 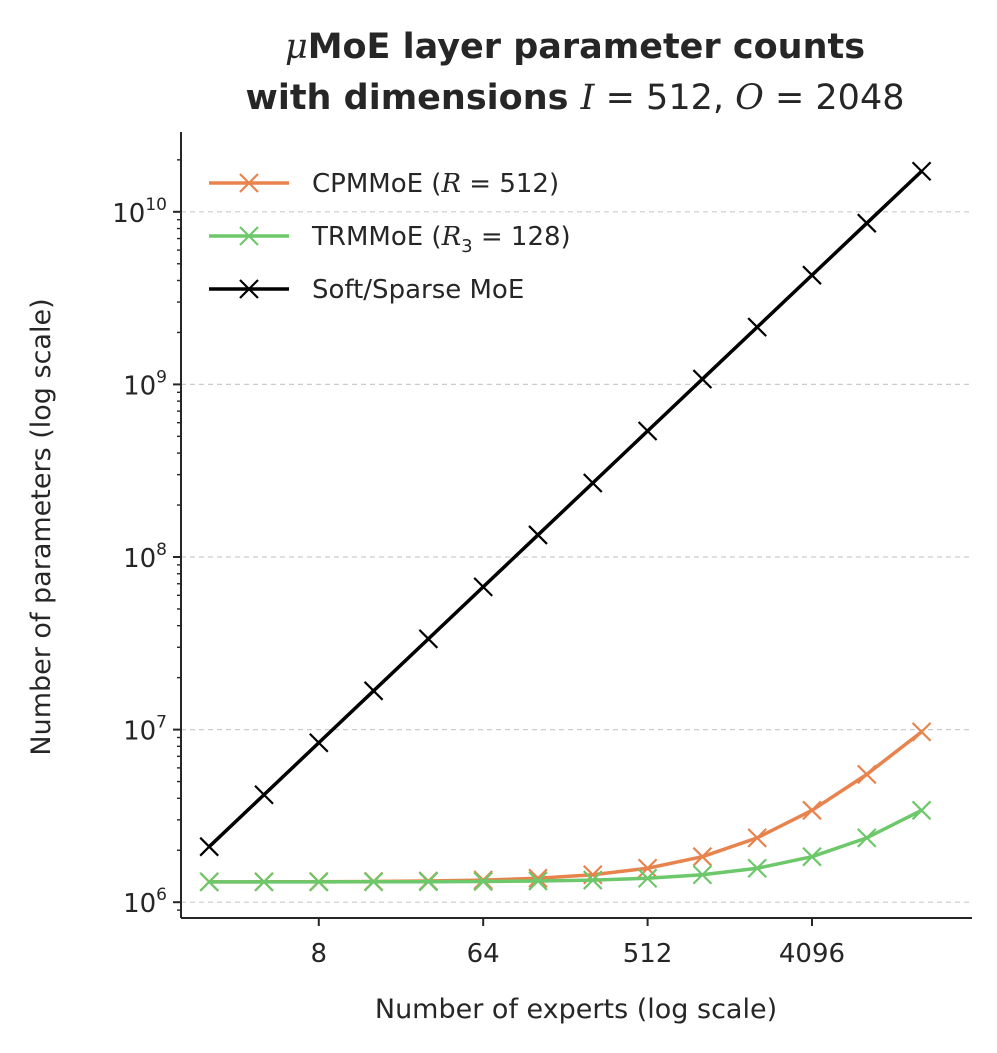 What do you see at coordinates (648, 954) in the screenshot?
I see `x-tick-label: 512` at bounding box center [648, 954].